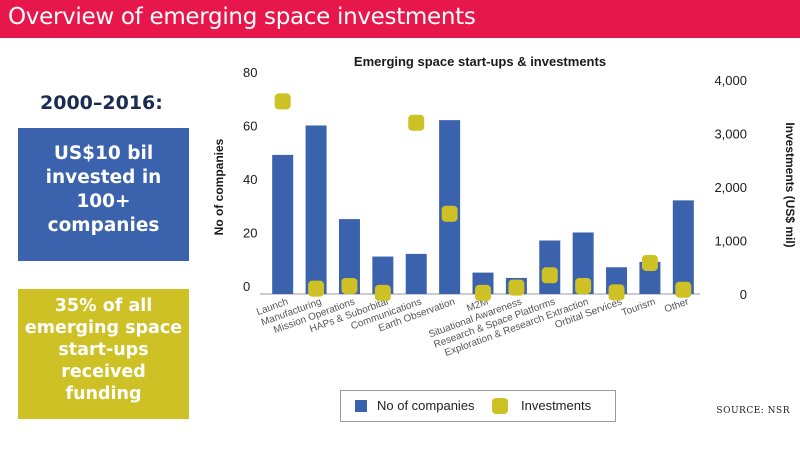 The height and width of the screenshot is (450, 800). What do you see at coordinates (246, 286) in the screenshot?
I see `y-tick-label: 0` at bounding box center [246, 286].